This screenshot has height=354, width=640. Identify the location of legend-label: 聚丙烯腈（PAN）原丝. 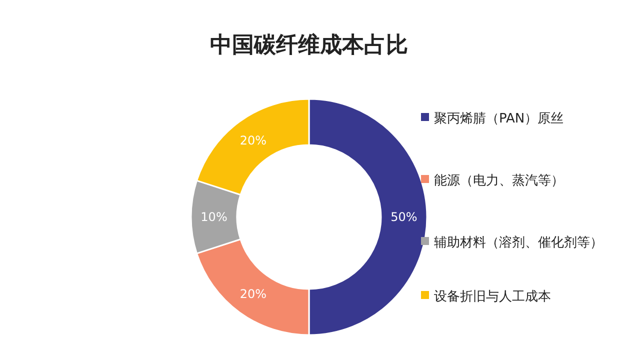
(499, 119).